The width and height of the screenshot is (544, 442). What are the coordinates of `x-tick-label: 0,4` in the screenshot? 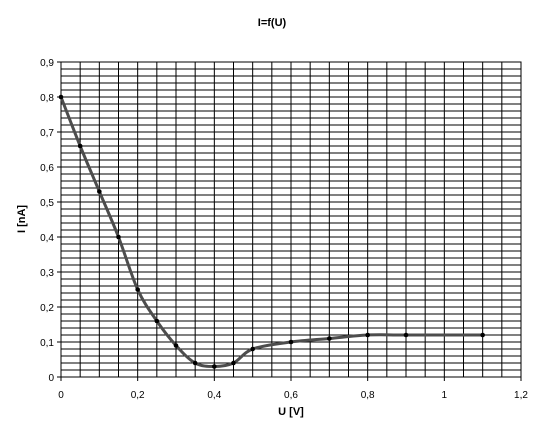 It's located at (214, 395).